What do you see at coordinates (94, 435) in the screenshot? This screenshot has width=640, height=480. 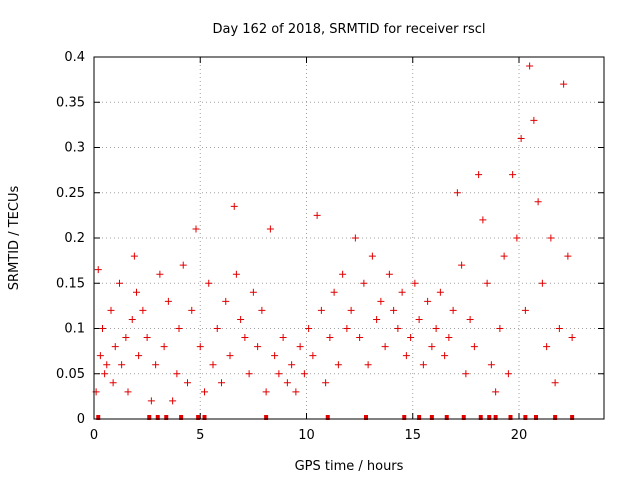 I see `x-tick-label: 0` at bounding box center [94, 435].